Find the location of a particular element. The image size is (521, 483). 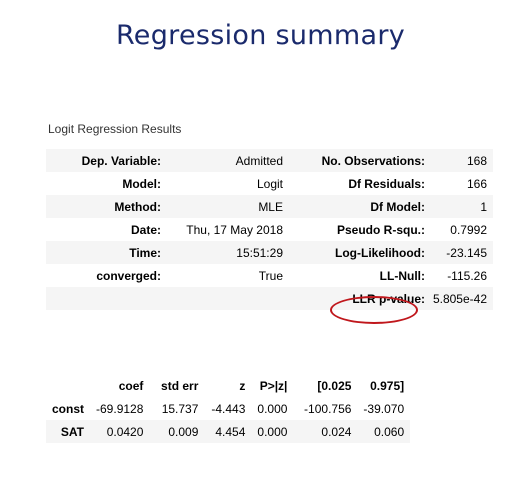

results-caption: Logit Regression Results is located at coordinates (115, 129).